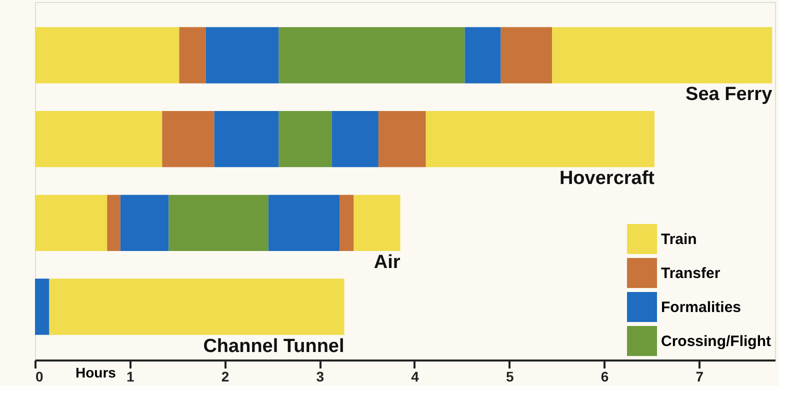 Image resolution: width=804 pixels, height=401 pixels. Describe the element at coordinates (320, 376) in the screenshot. I see `x-tick-label: 3` at that location.